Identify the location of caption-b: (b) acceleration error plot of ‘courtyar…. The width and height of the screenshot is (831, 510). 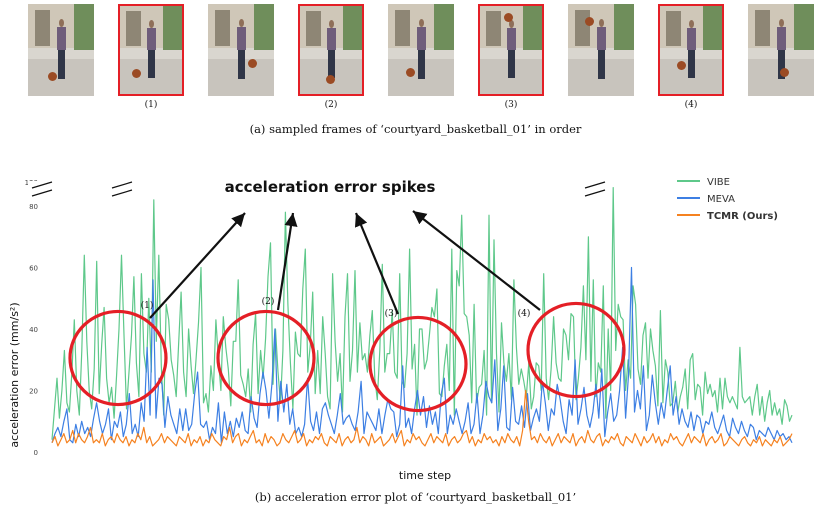
(415, 497).